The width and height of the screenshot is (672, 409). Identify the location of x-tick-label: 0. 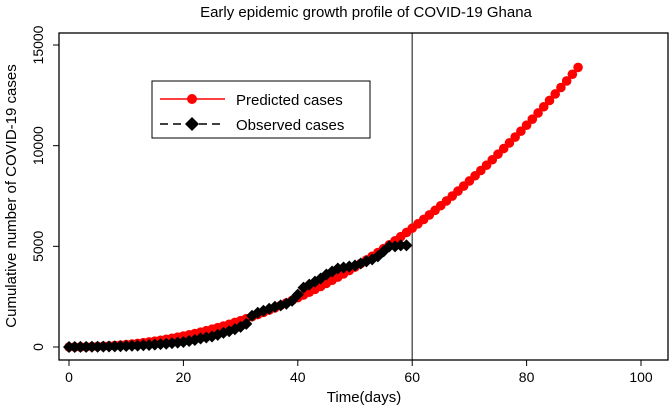
(69, 377).